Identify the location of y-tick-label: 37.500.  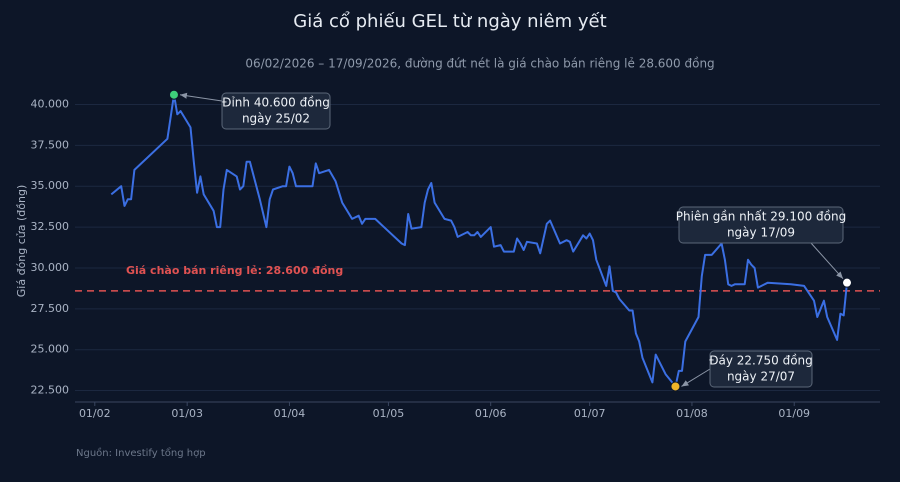
(50, 144).